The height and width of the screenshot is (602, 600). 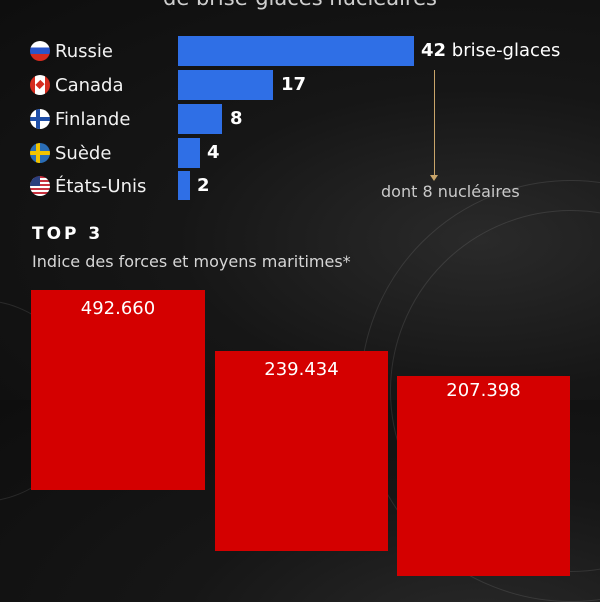 I want to click on usa-flag-icon, so click(x=40, y=186).